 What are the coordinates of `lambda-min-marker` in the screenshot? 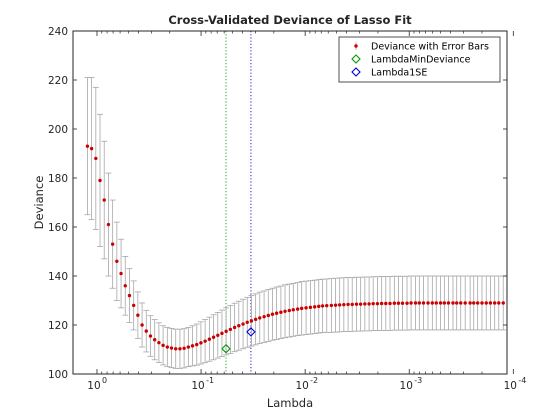 It's located at (226, 348).